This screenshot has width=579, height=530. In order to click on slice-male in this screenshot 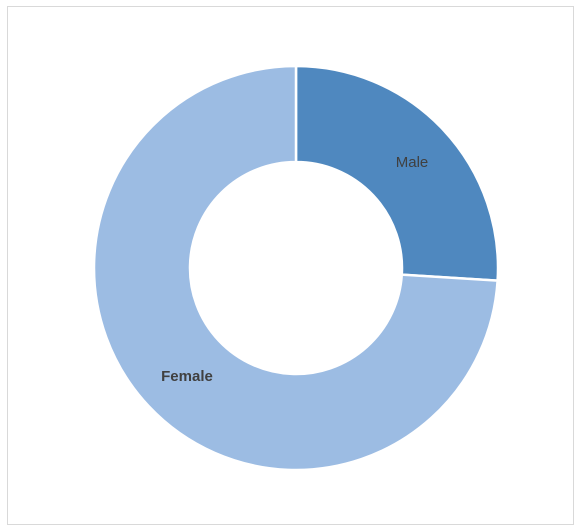, I will do `click(397, 173)`.